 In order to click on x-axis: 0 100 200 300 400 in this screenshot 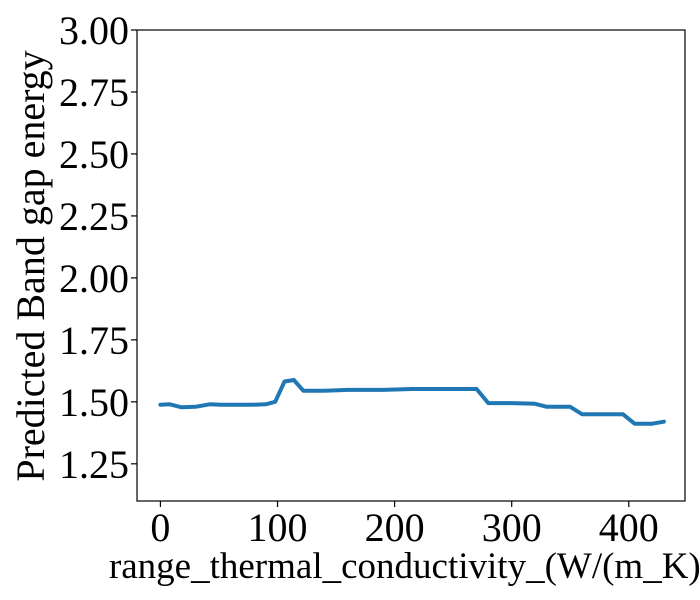, I will do `click(404, 525)`.